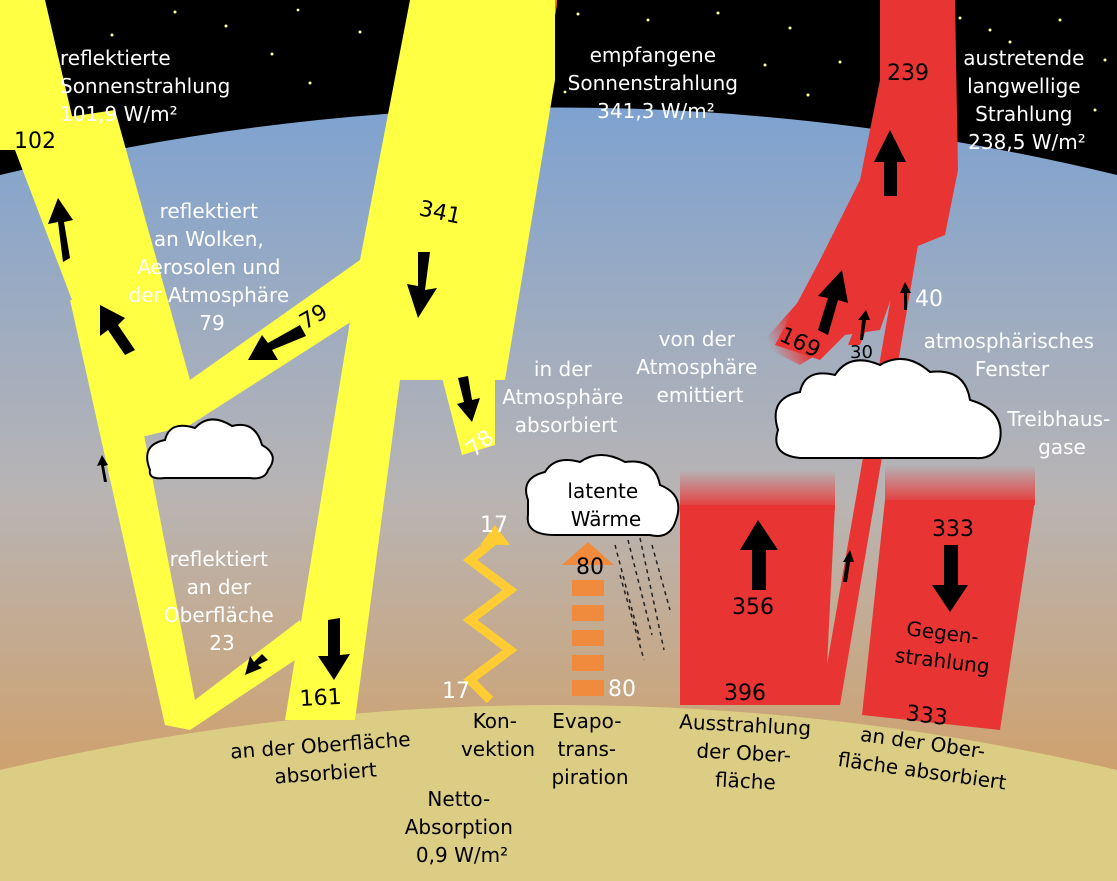  Describe the element at coordinates (222, 601) in the screenshot. I see `reflected-surface-label: reflektiert an der Oberfläche 23` at that location.